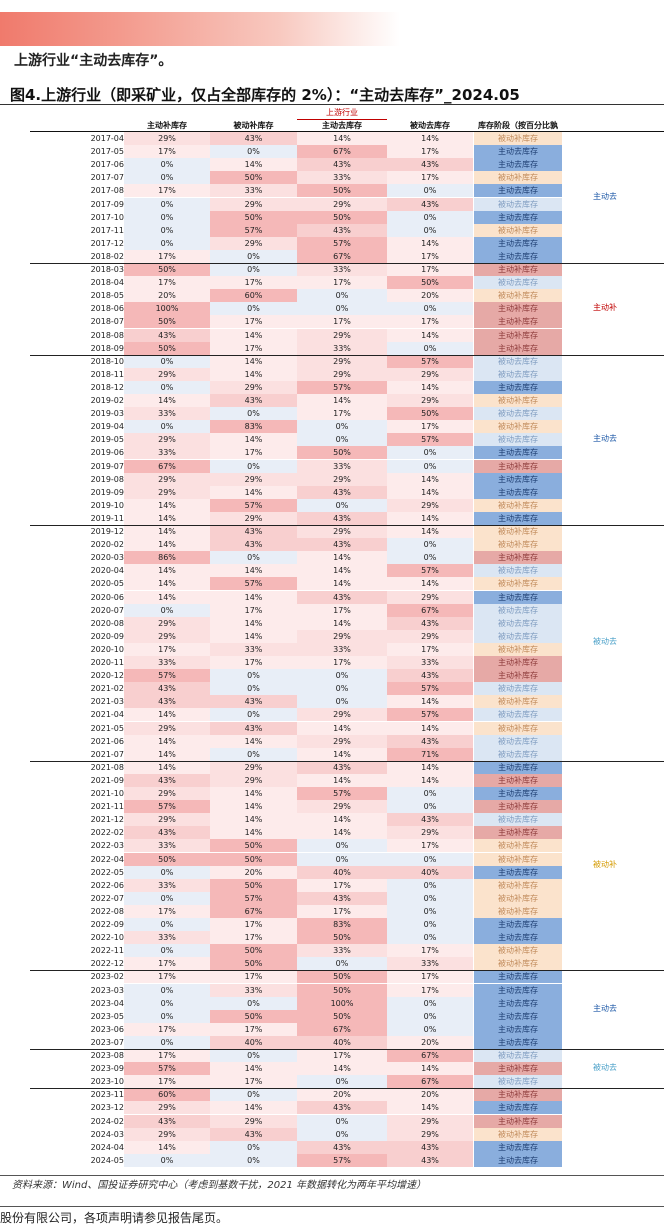 The image size is (664, 1226). What do you see at coordinates (77, 1016) in the screenshot?
I see `row-date: 2023-05` at bounding box center [77, 1016].